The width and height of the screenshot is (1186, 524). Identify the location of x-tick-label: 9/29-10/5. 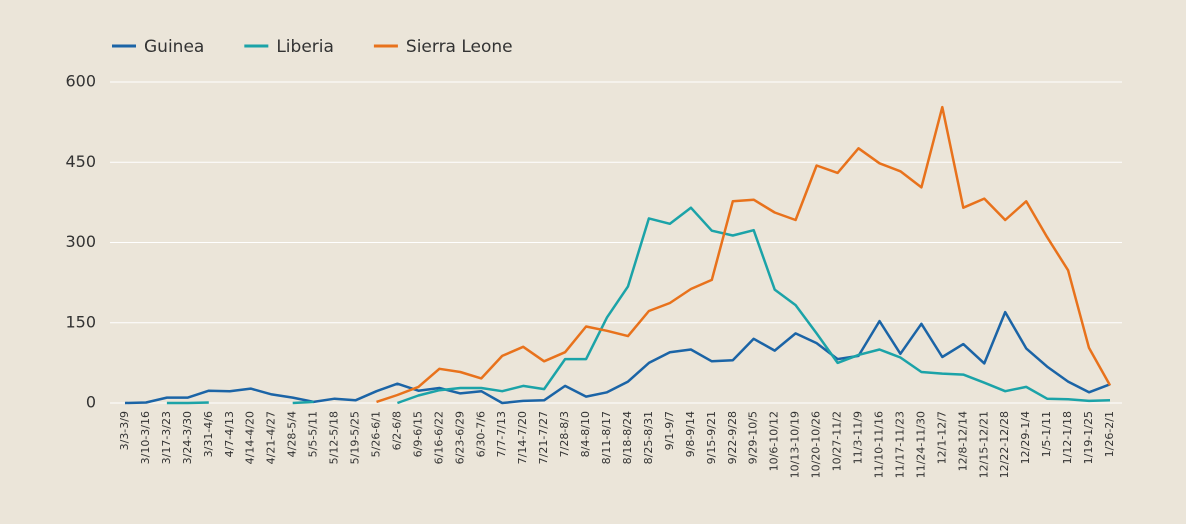
(753, 437).